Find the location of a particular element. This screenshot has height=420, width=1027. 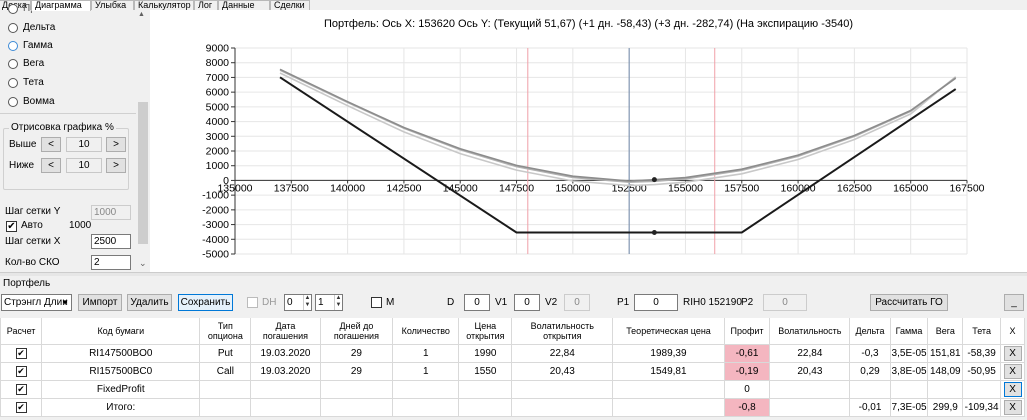

table-cell: FixedProfit is located at coordinates (121, 389).